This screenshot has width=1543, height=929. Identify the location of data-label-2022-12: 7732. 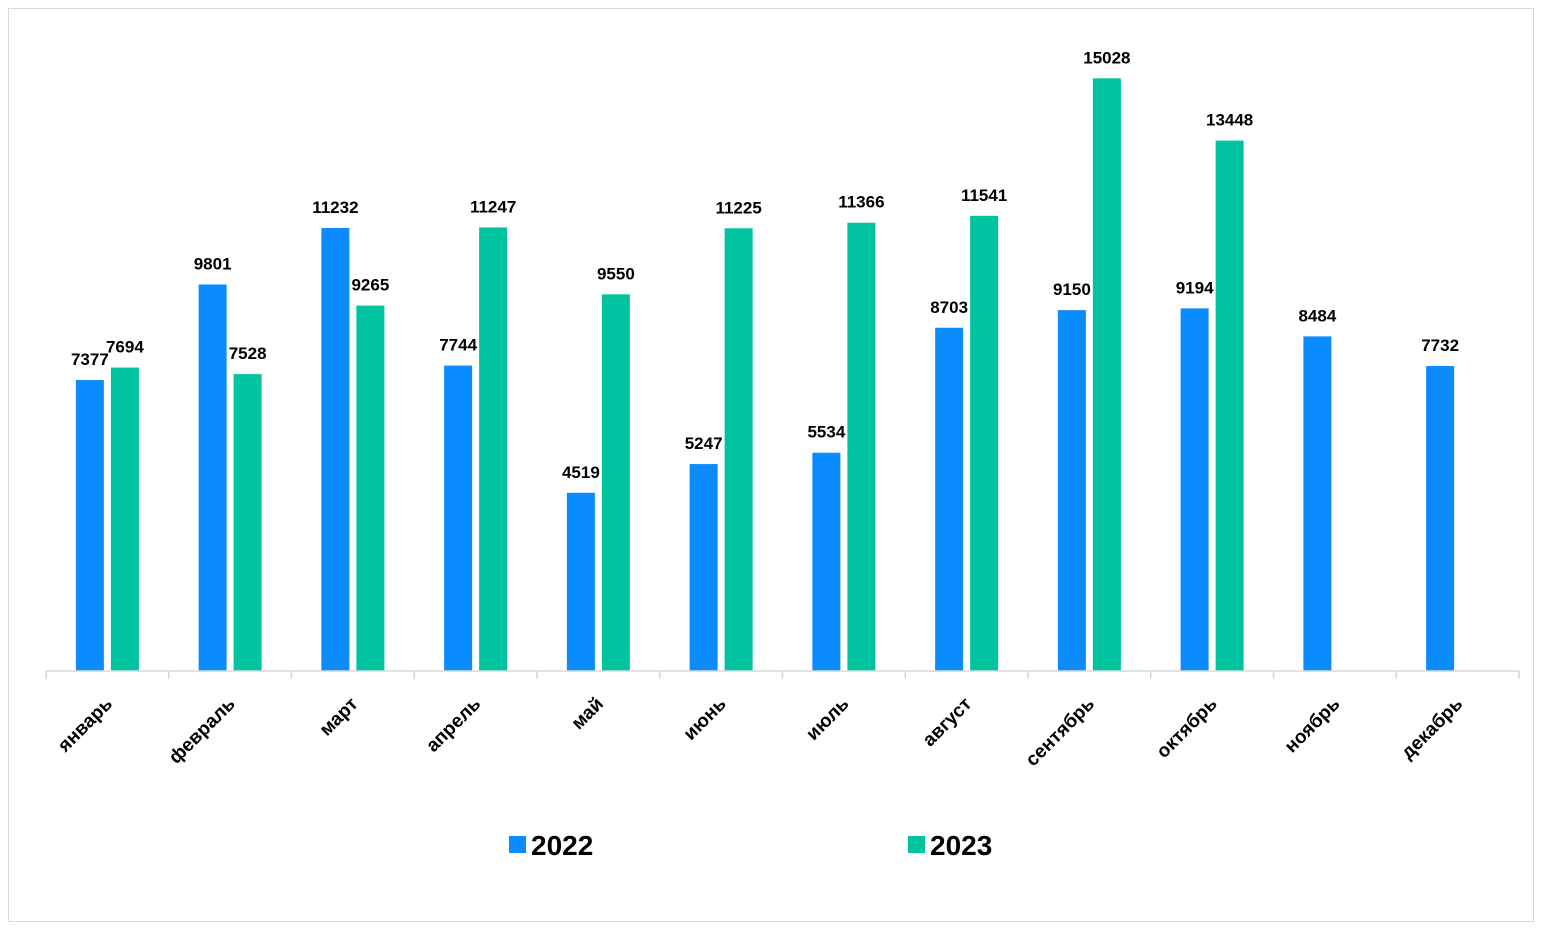
(1440, 345).